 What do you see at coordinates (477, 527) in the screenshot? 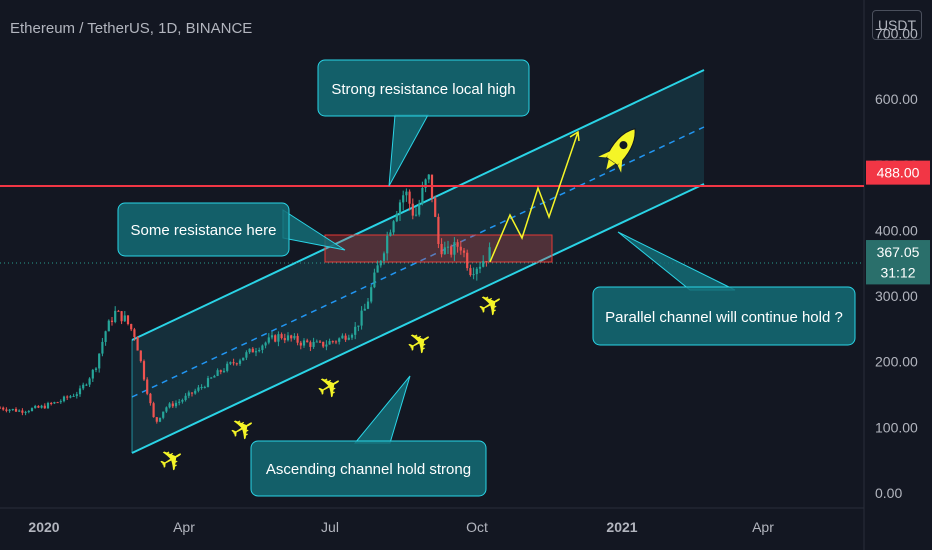
I see `x-tick-label: Oct` at bounding box center [477, 527].